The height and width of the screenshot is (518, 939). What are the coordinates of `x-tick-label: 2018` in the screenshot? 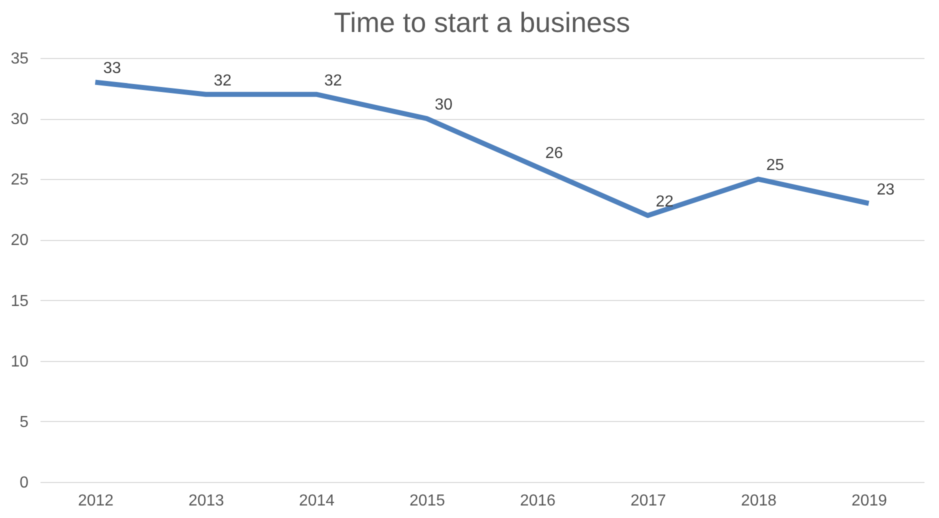 It's located at (758, 501).